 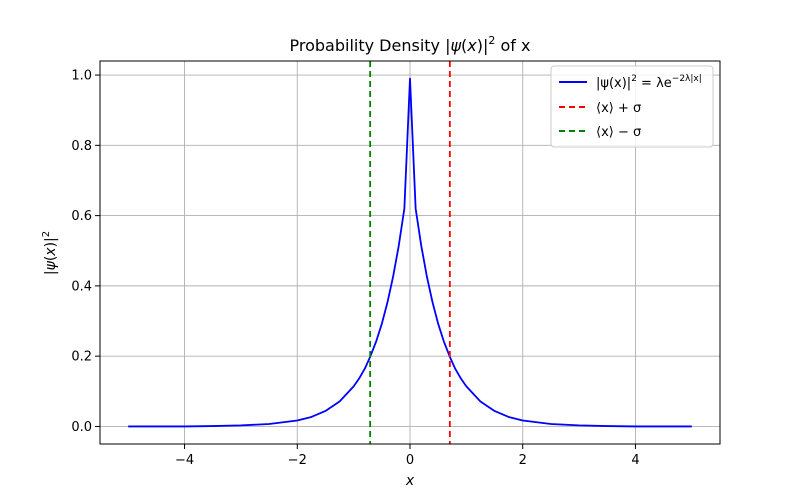 What do you see at coordinates (410, 44) in the screenshot?
I see `chart-title: Probability Density |ψ(x)|2 of x` at bounding box center [410, 44].